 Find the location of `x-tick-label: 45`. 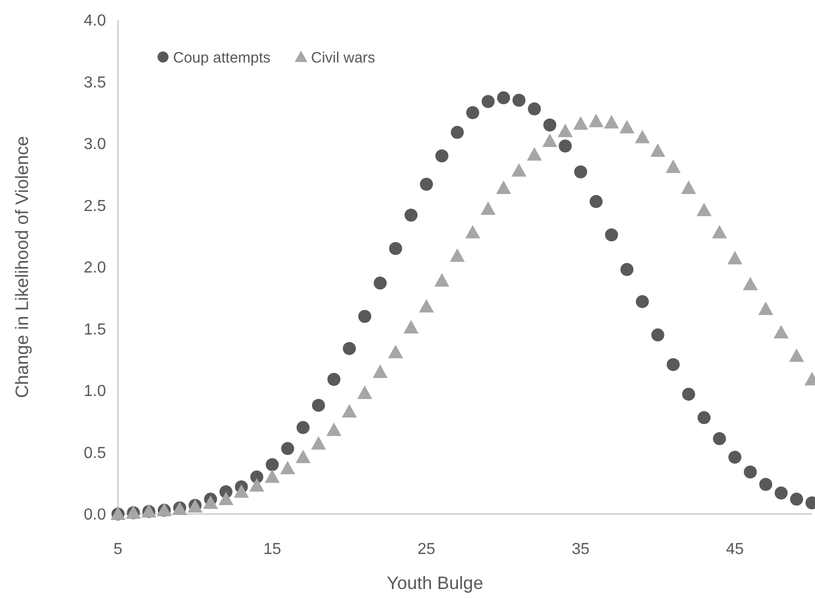

x-tick-label: 45 is located at coordinates (735, 549).